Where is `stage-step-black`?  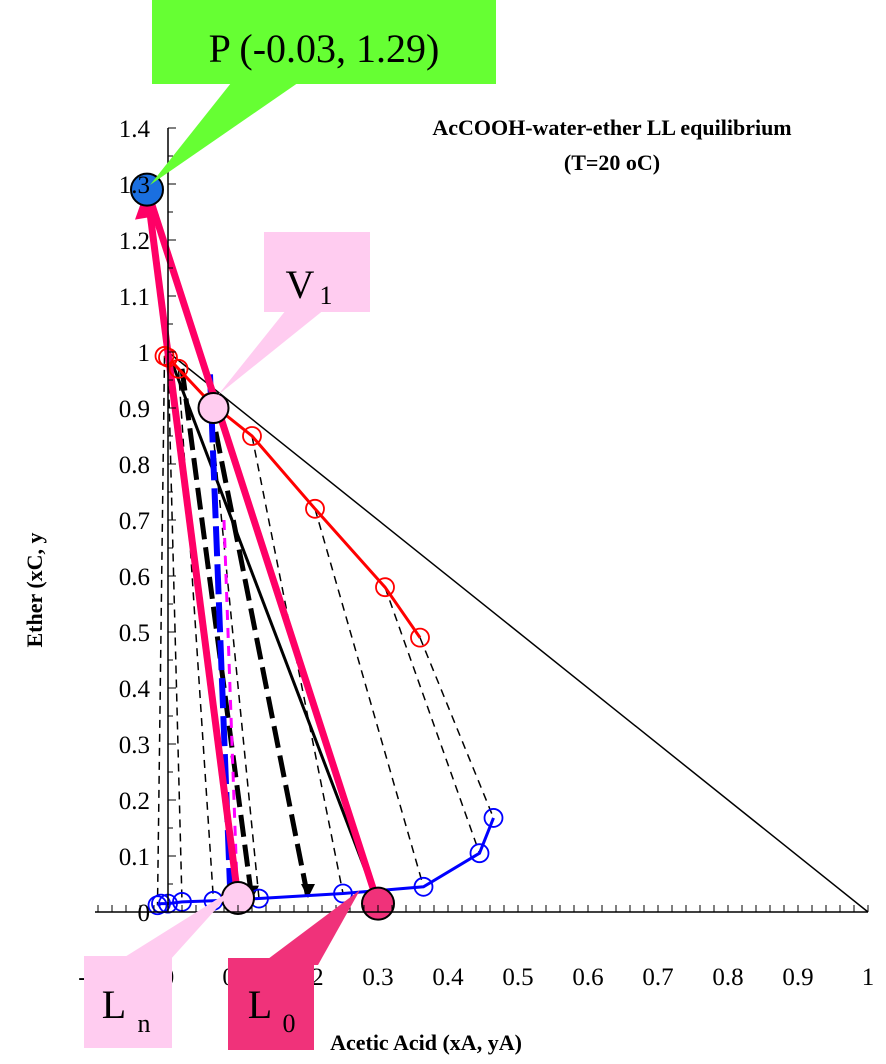
stage-step-black is located at coordinates (259, 650).